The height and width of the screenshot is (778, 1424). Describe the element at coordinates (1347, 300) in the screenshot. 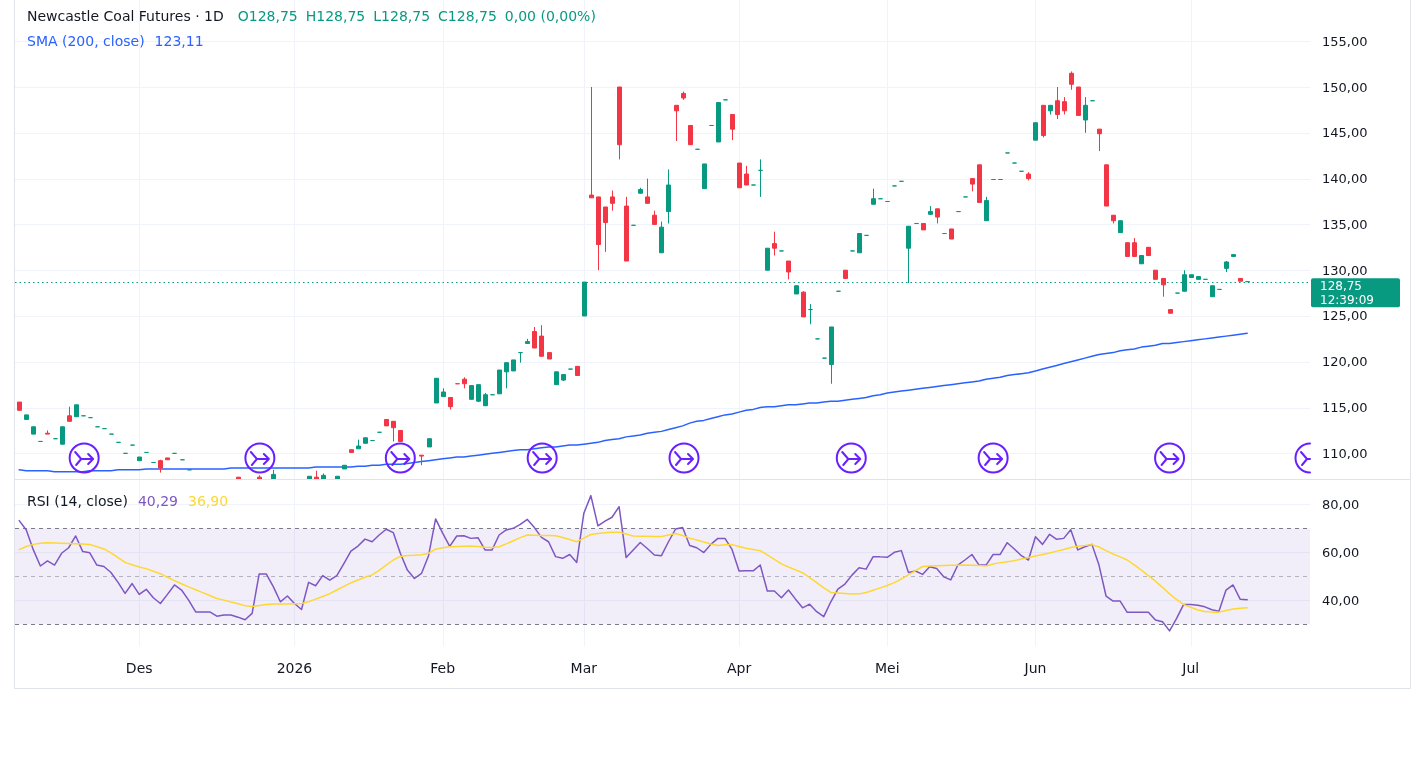

I see `text: 12:39:09` at that location.